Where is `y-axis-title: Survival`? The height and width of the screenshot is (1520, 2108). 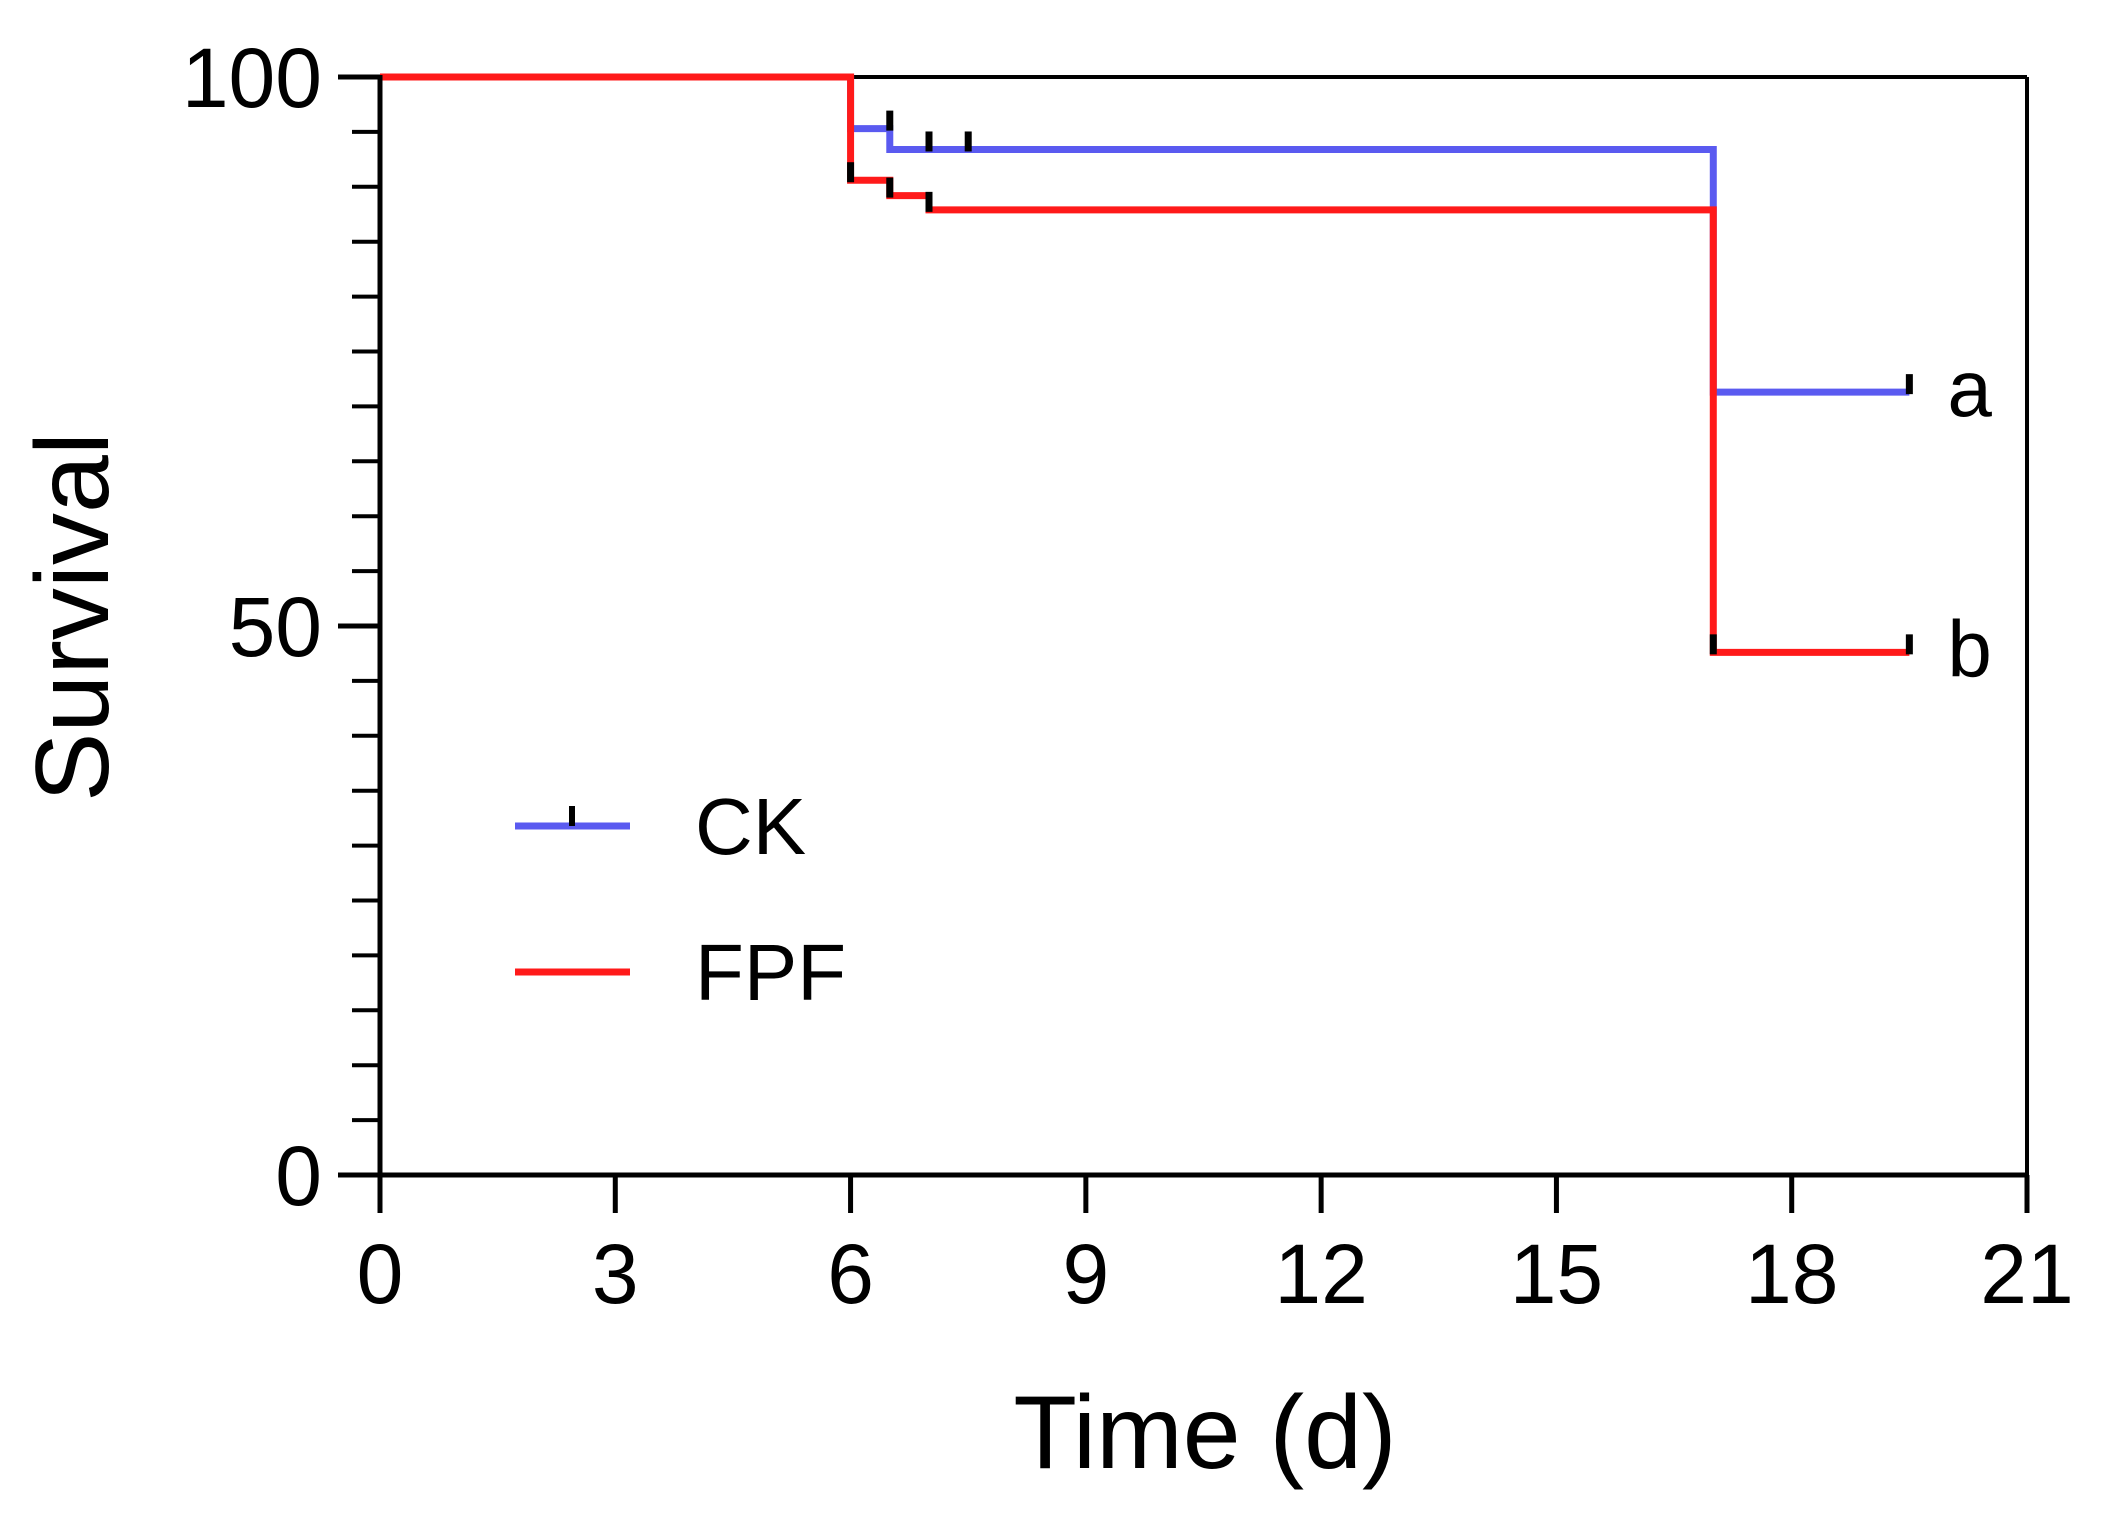 y-axis-title: Survival is located at coordinates (73, 617).